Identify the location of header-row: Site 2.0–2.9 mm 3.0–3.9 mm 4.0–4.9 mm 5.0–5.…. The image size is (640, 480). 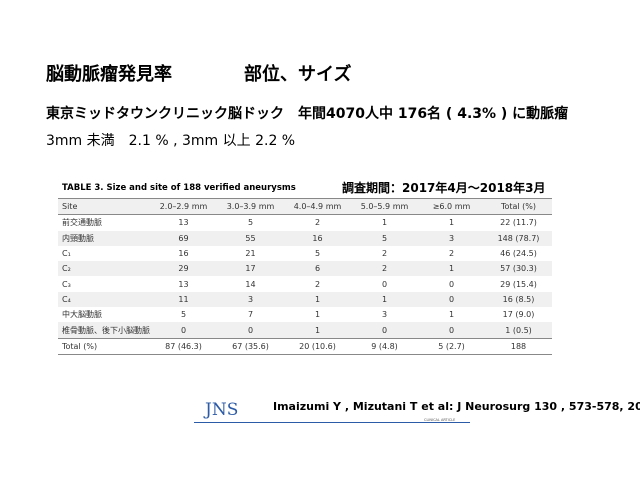
(305, 206).